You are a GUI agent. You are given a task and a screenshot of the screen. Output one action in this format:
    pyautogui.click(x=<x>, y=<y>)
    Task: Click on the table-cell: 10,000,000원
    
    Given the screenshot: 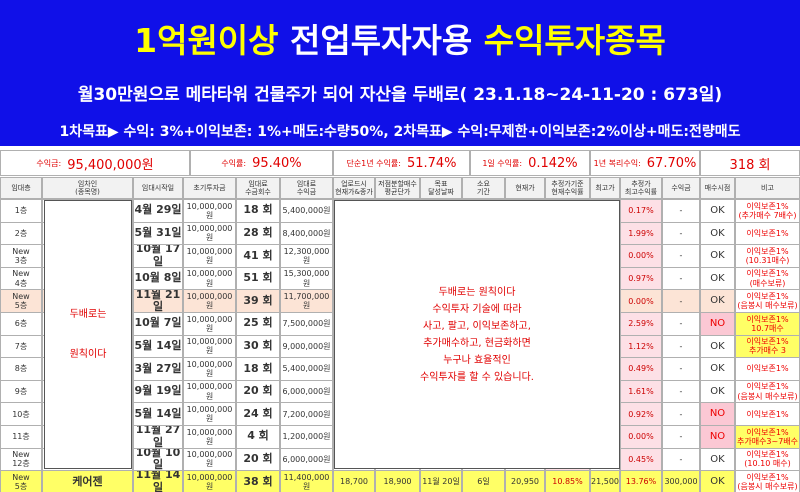 What is the action you would take?
    pyautogui.click(x=209, y=459)
    